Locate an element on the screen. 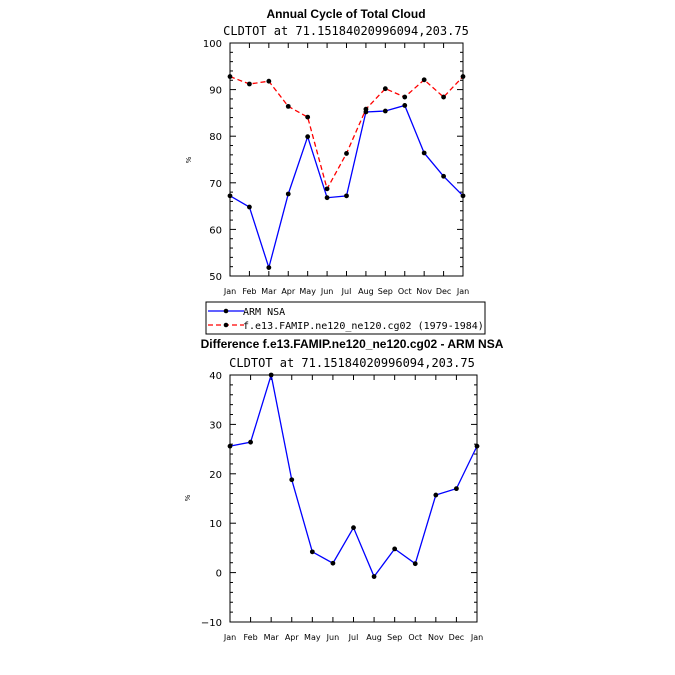  chart2-xtick-label: Mar is located at coordinates (272, 637).